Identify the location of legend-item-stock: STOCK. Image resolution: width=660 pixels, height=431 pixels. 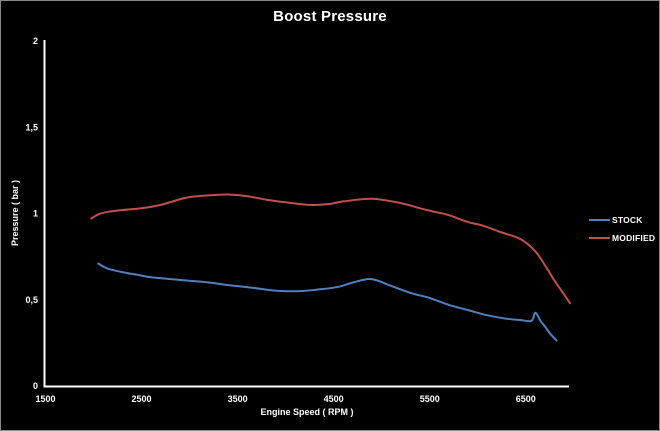
(622, 220).